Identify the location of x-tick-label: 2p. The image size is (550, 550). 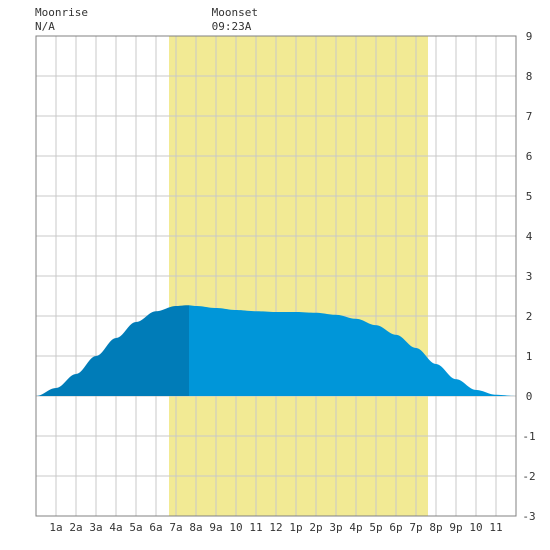
(315, 527).